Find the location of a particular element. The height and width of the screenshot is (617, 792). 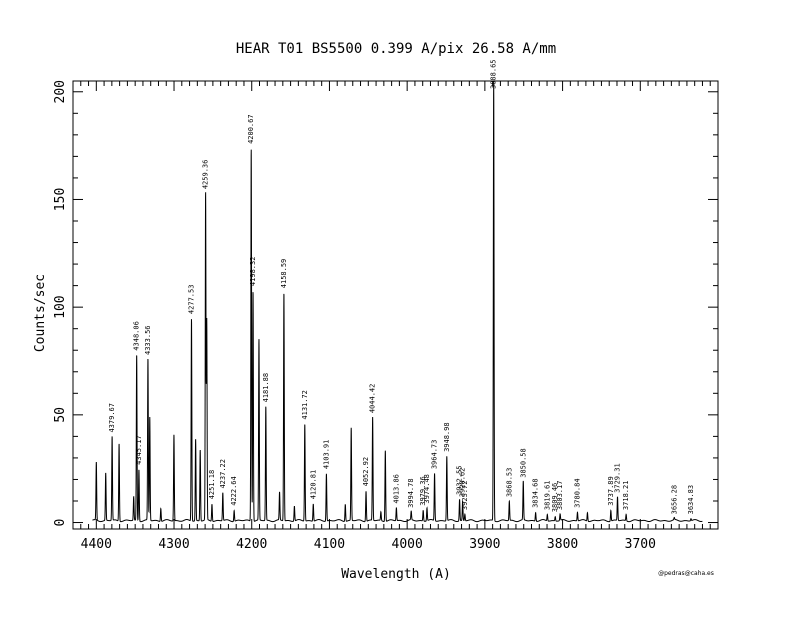

peak-label: 3809.46 is located at coordinates (555, 498).